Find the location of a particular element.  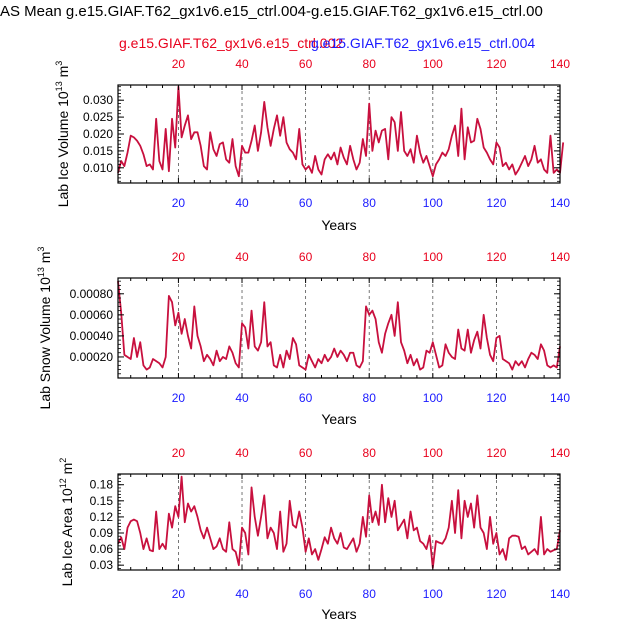

y-tick-label: 0.00040 is located at coordinates (92, 336).